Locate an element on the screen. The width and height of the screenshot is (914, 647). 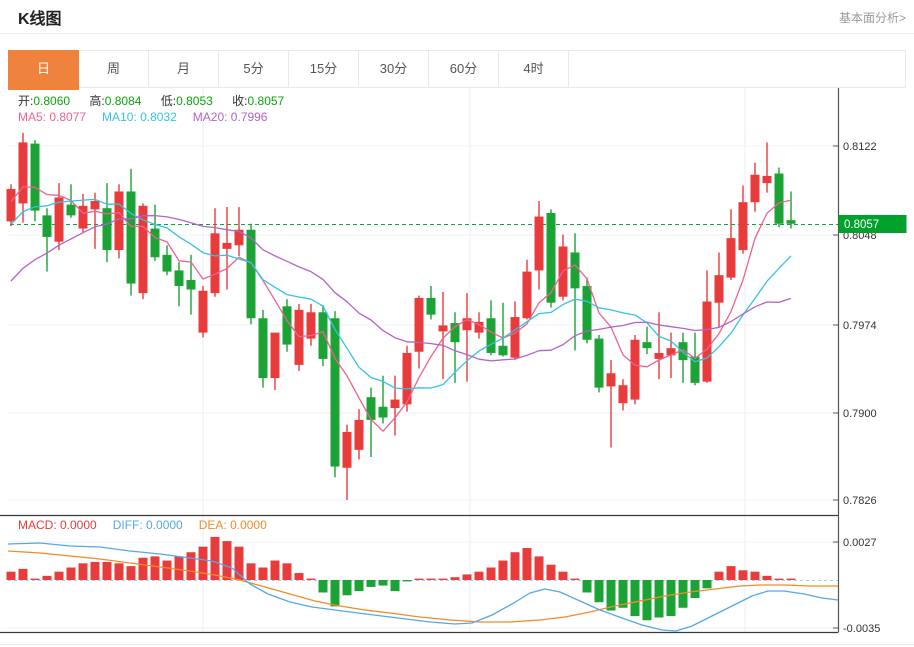
price-tick-label: 0.8122 is located at coordinates (860, 147).